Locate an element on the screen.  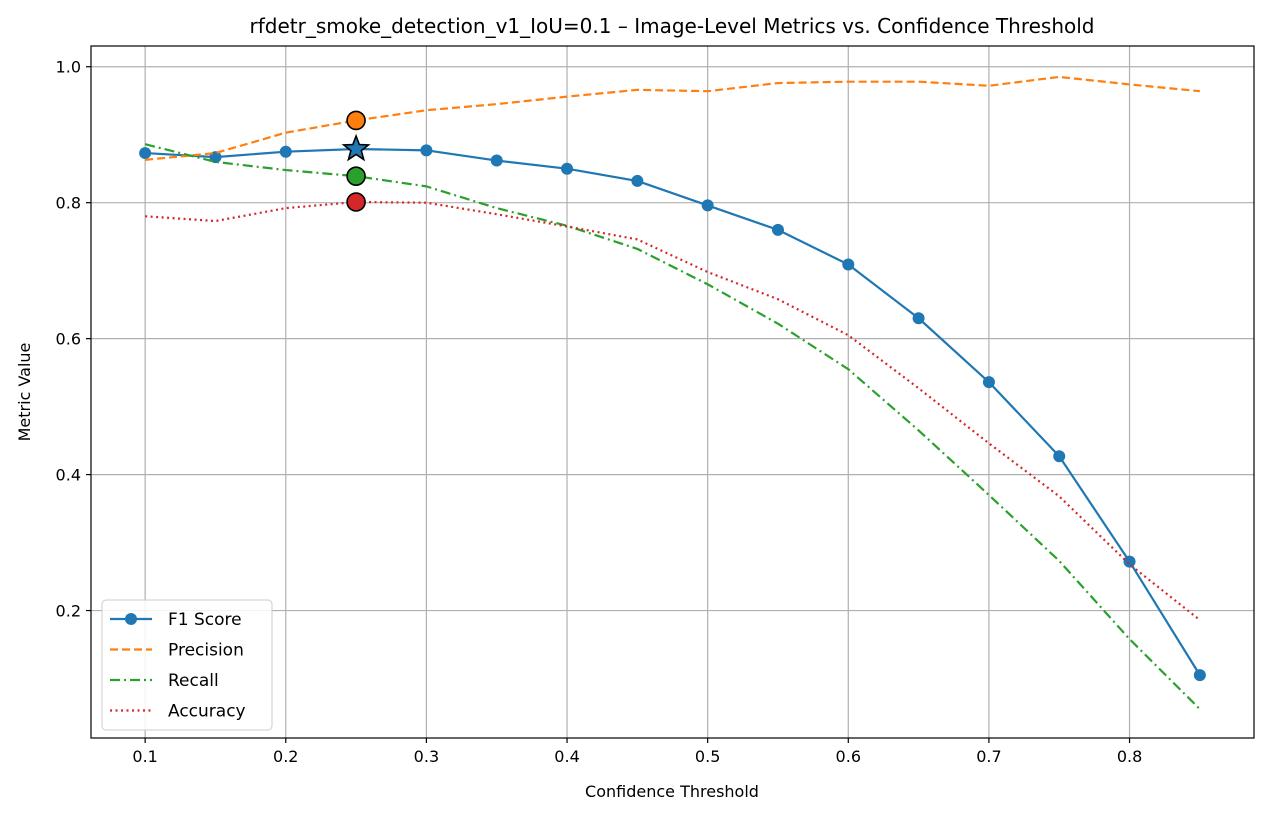
legend-box is located at coordinates (187, 665).